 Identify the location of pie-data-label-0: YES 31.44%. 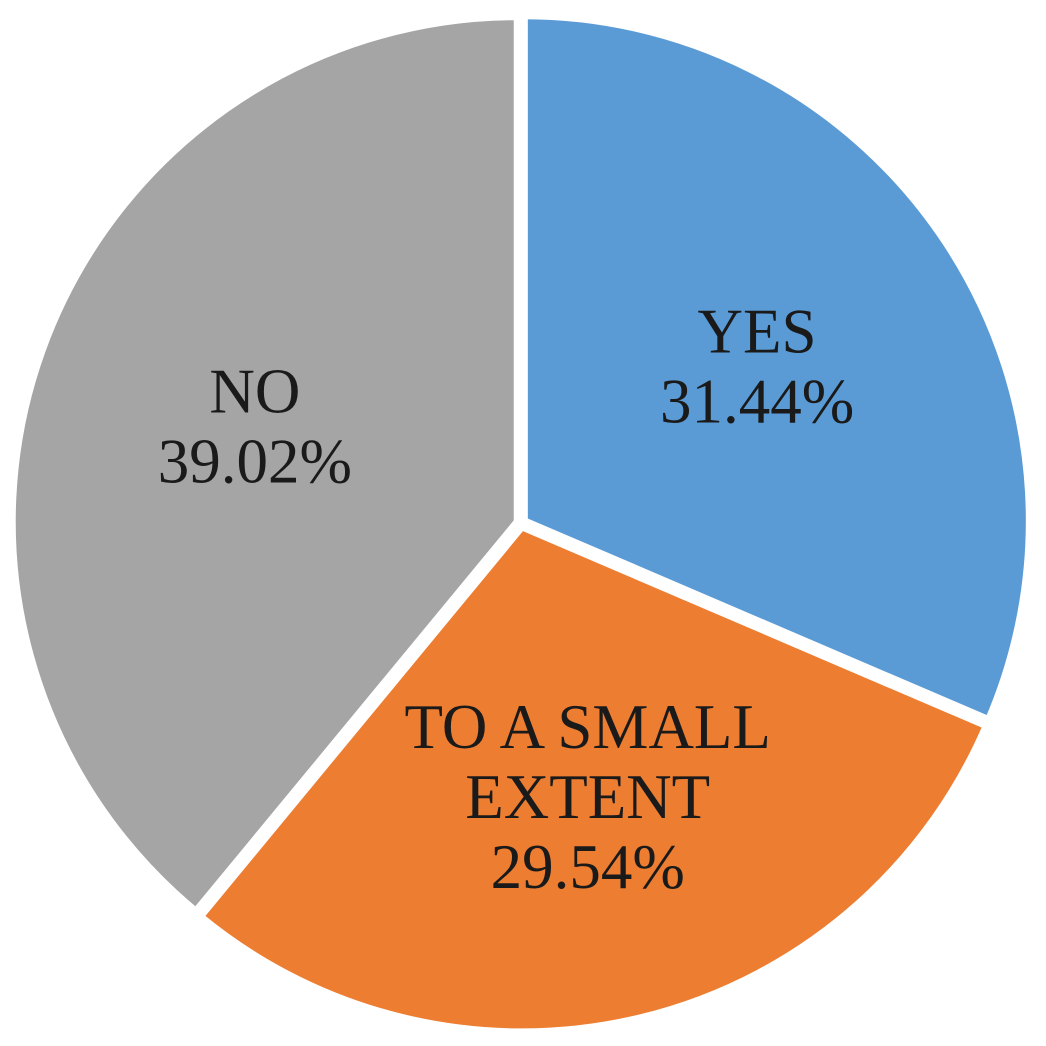
(757, 366).